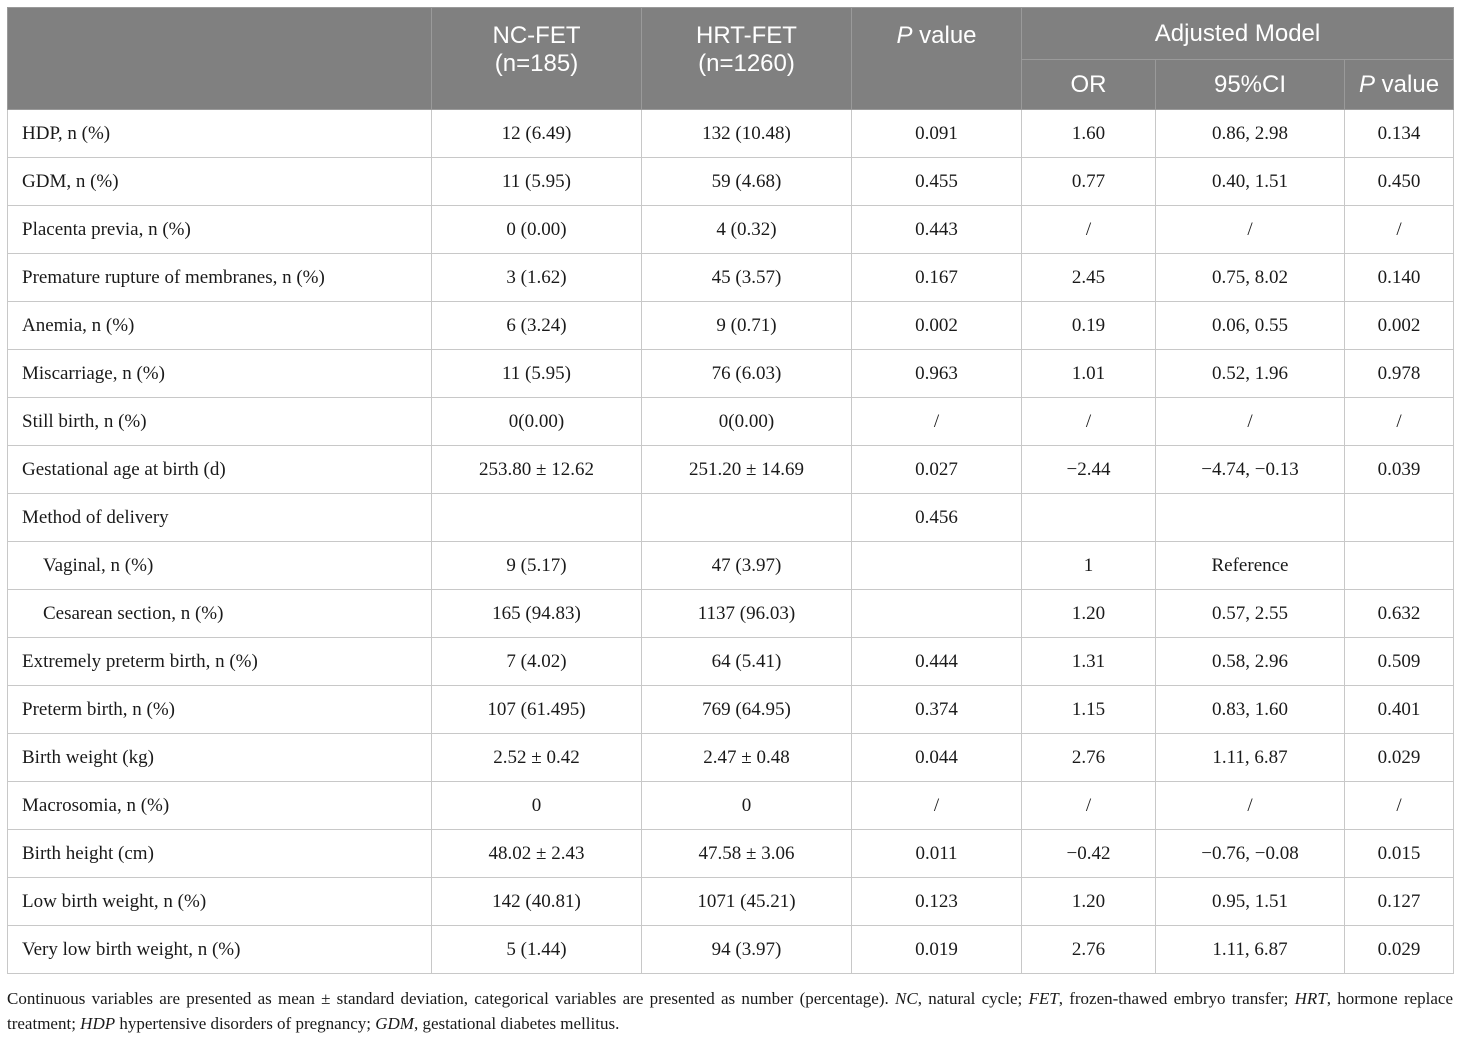 This screenshot has height=1043, width=1460. What do you see at coordinates (936, 853) in the screenshot?
I see `p-value-cell: 0.011` at bounding box center [936, 853].